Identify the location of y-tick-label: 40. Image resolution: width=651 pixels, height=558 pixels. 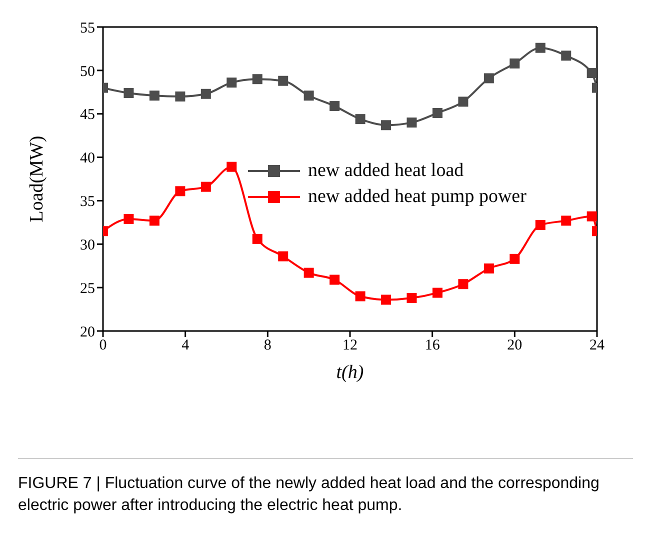
(87, 158).